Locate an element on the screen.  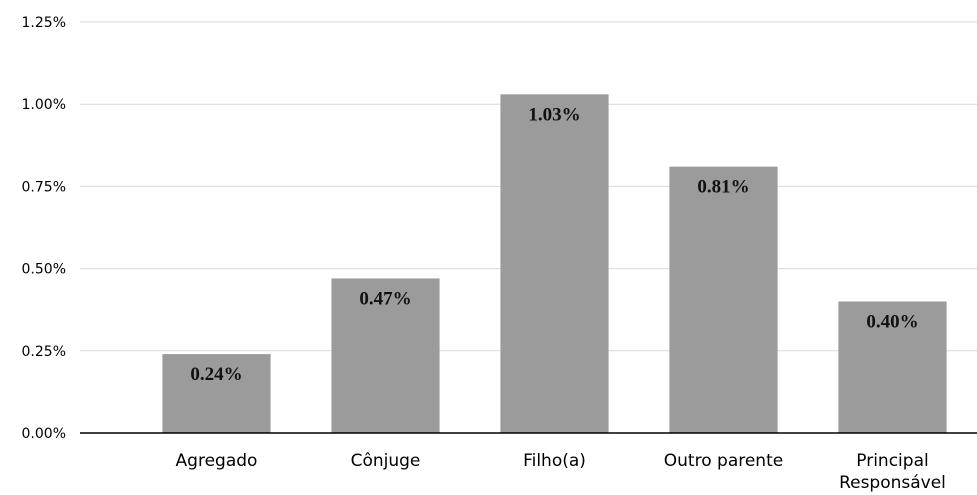
x-tick-label: Filho(a) is located at coordinates (554, 461).